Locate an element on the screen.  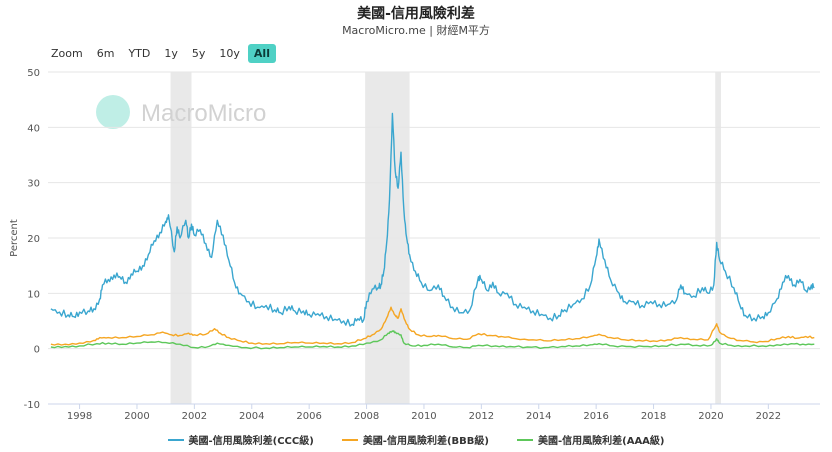
x-tick-label: 2002 is located at coordinates (194, 416).